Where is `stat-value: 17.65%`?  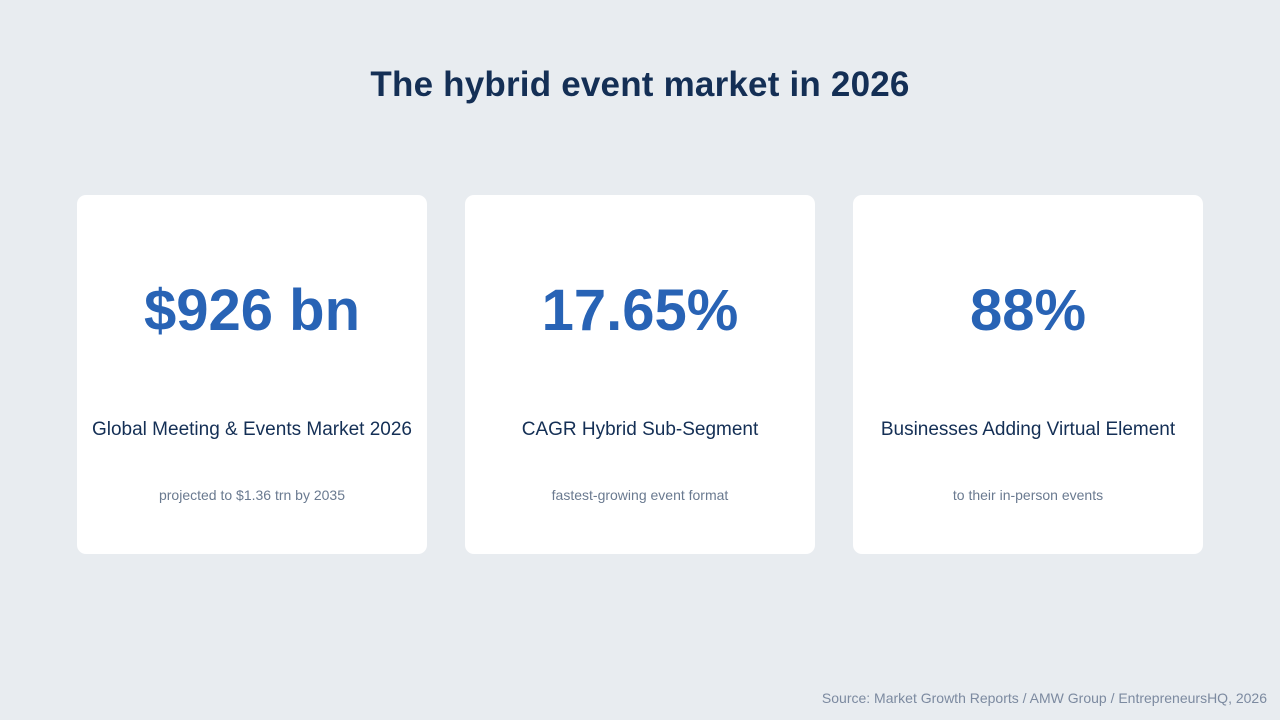 stat-value: 17.65% is located at coordinates (640, 310).